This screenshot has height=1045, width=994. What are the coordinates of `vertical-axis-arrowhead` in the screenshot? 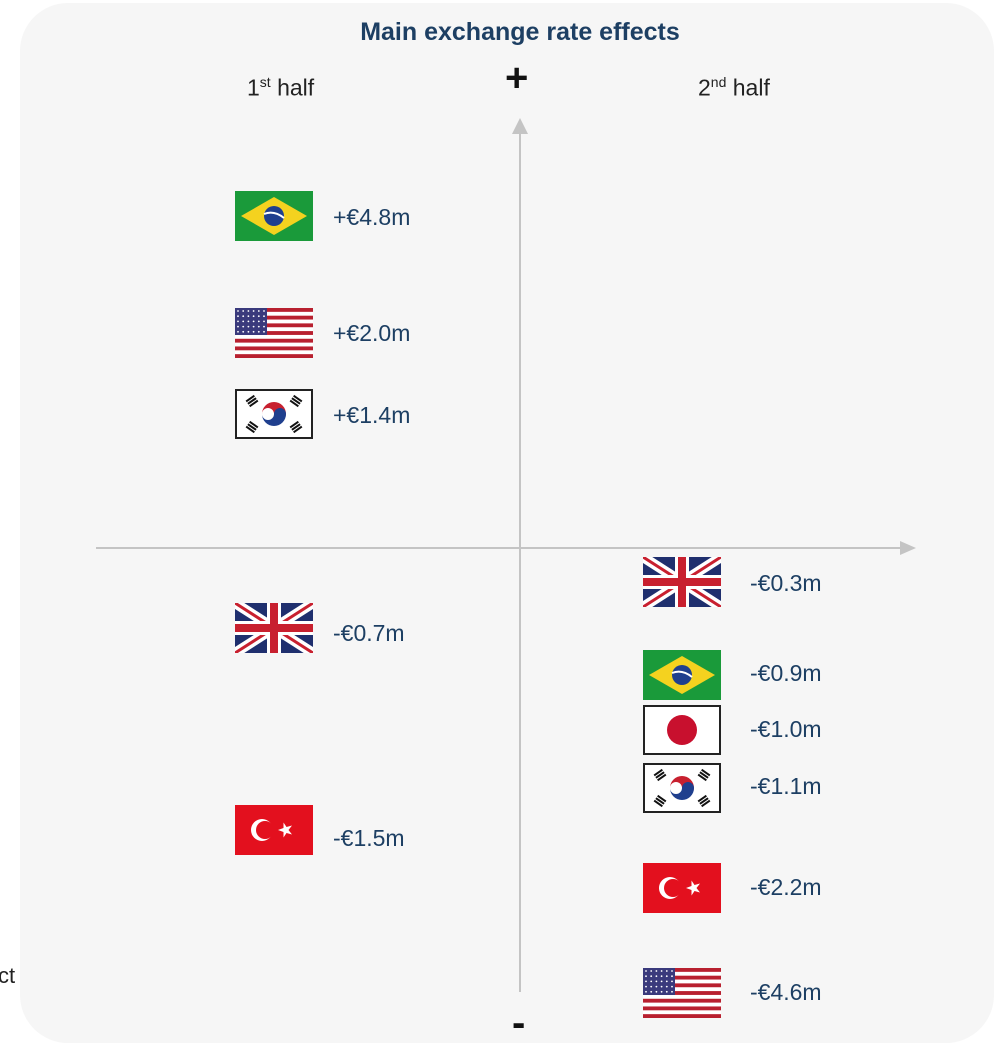 It's located at (520, 126).